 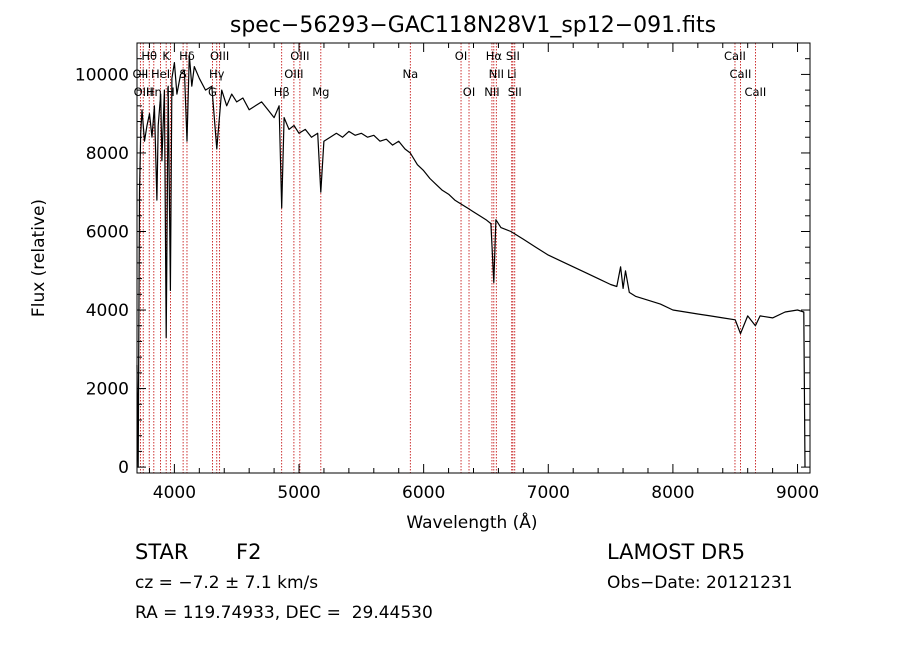 I want to click on x-tick-label-2: 6000, so click(x=423, y=493).